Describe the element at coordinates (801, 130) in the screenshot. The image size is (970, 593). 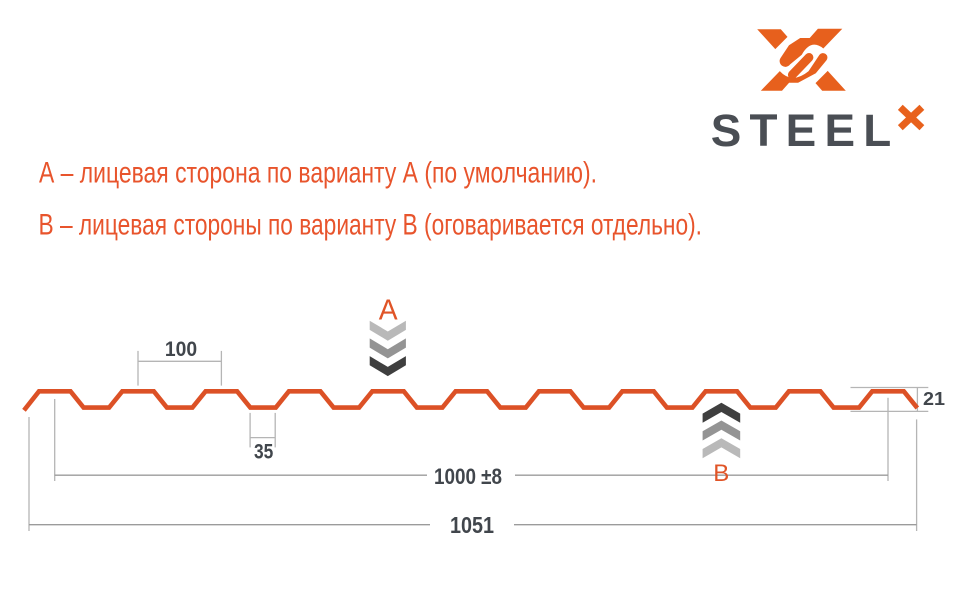
I see `svg-text: STEEL` at that location.